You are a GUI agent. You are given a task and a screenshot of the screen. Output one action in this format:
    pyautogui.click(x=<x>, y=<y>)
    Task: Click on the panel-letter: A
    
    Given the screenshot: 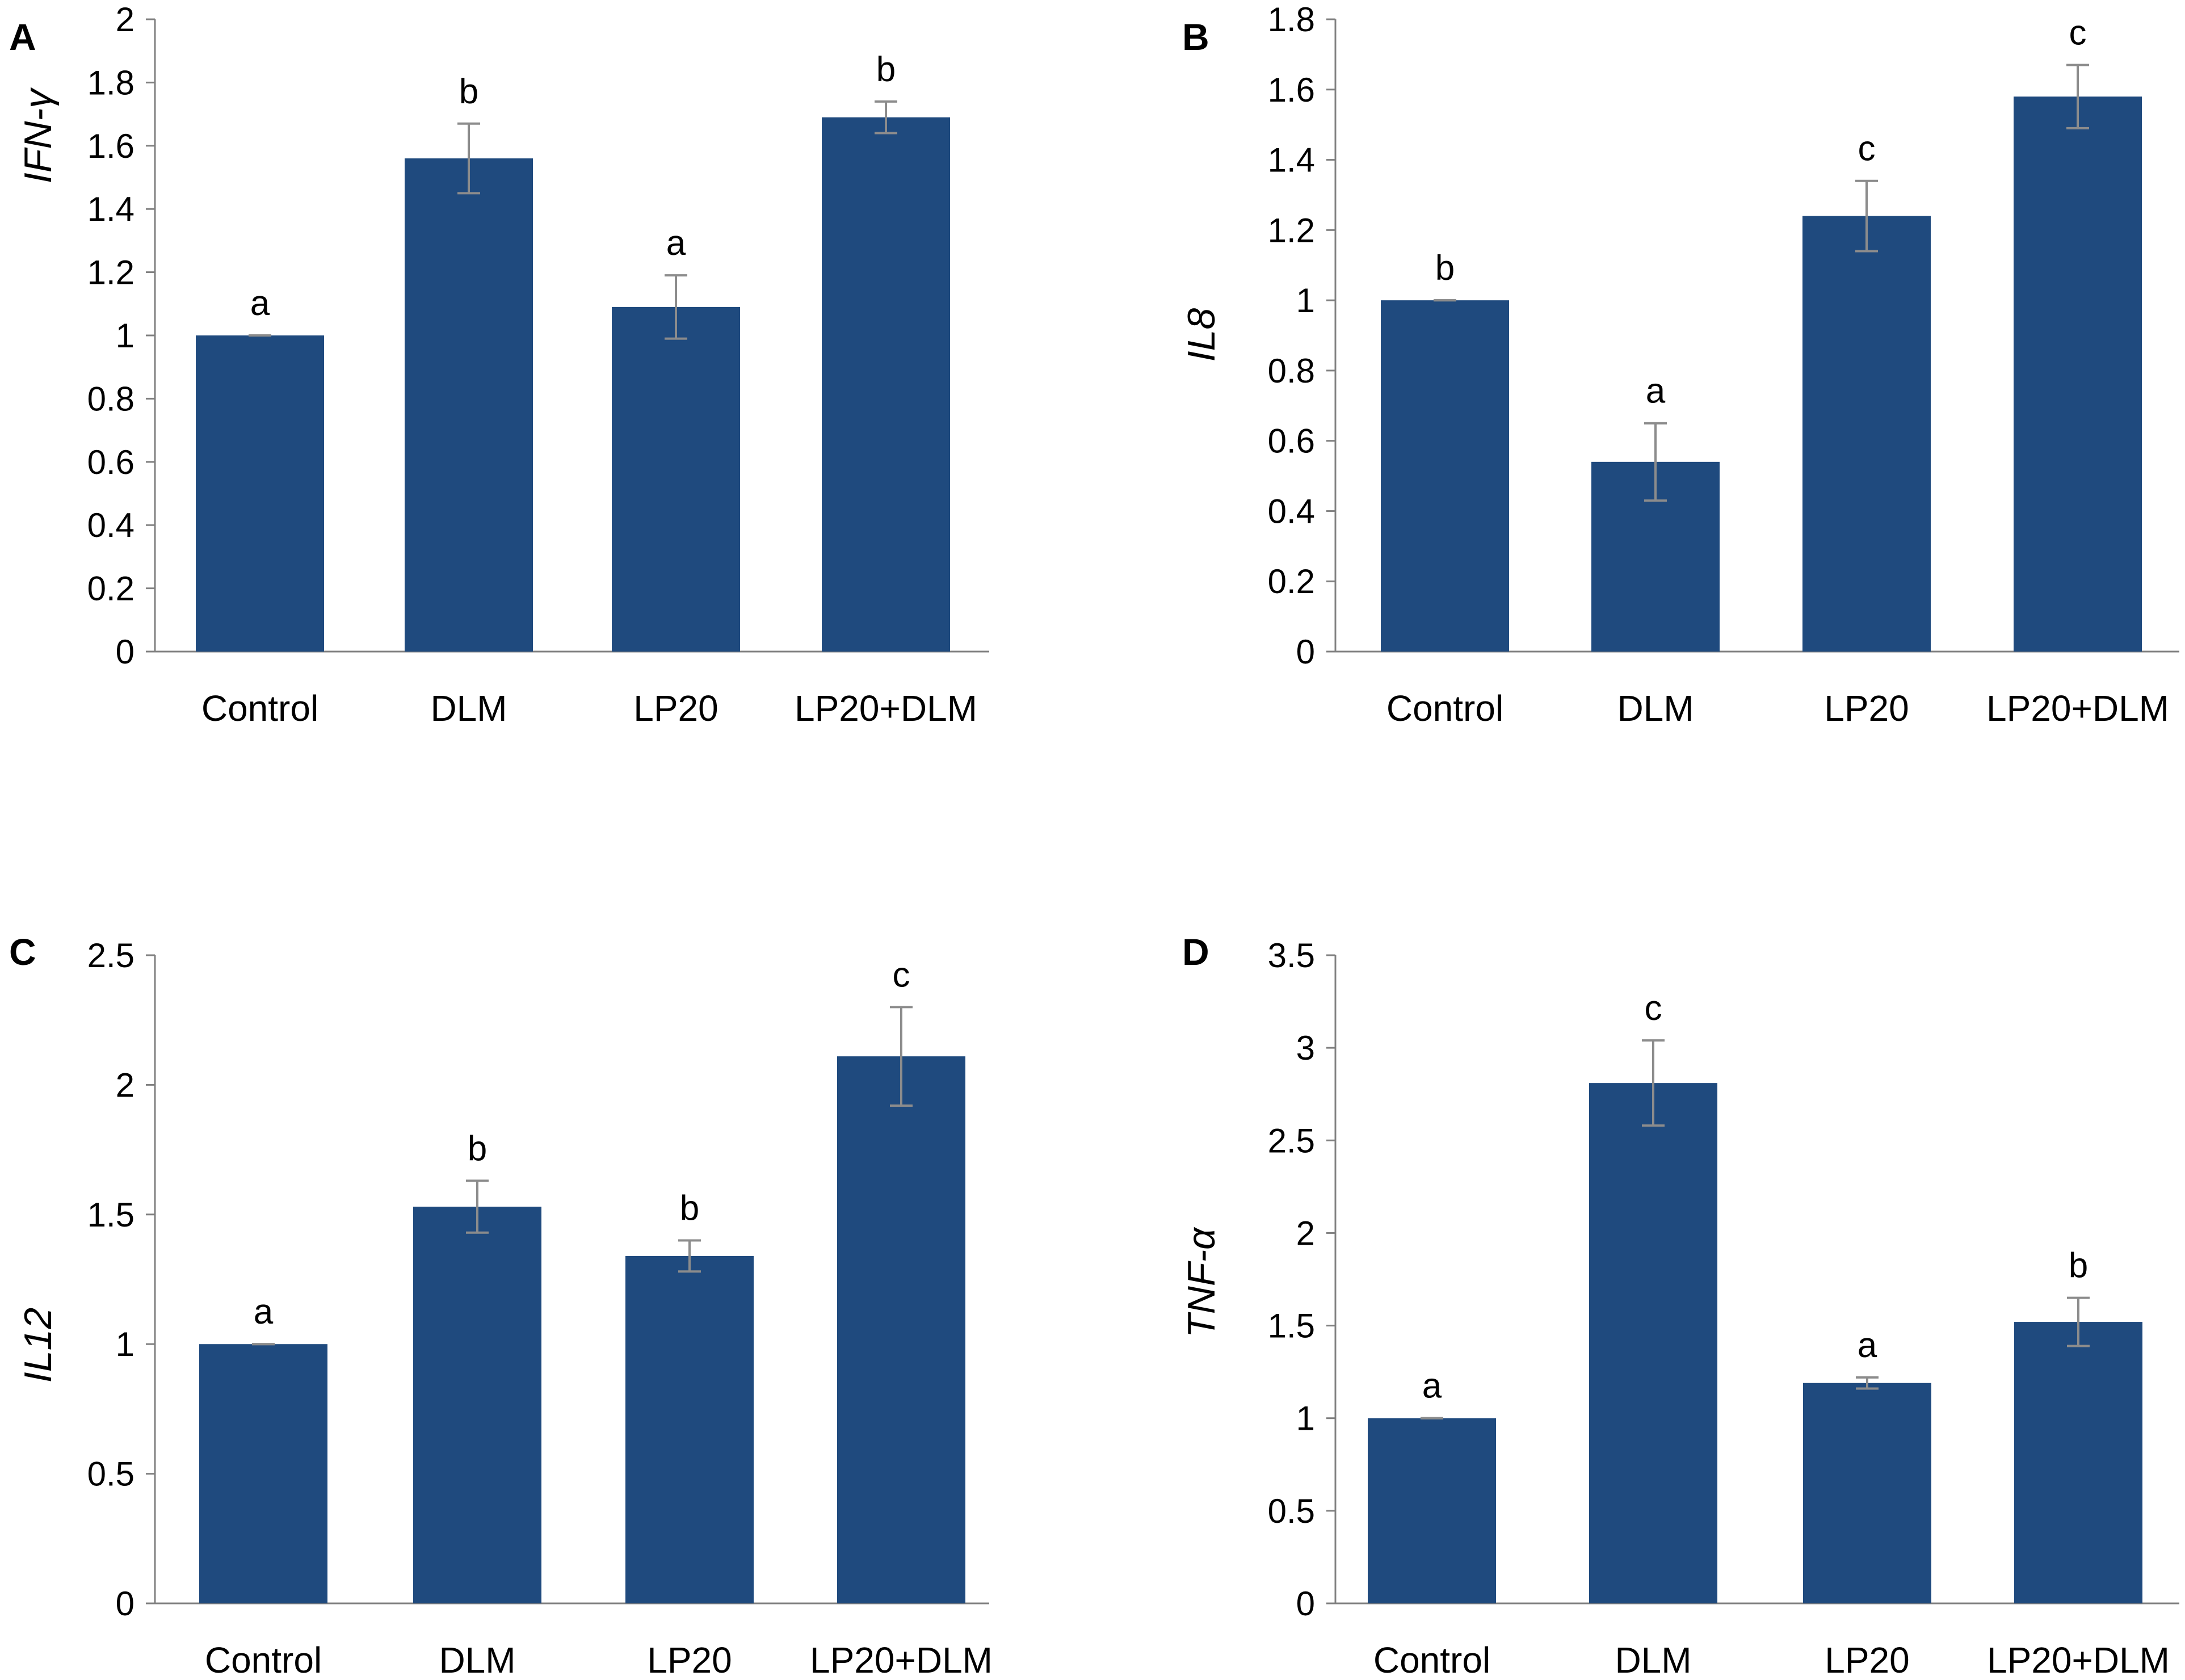 What is the action you would take?
    pyautogui.click(x=23, y=37)
    